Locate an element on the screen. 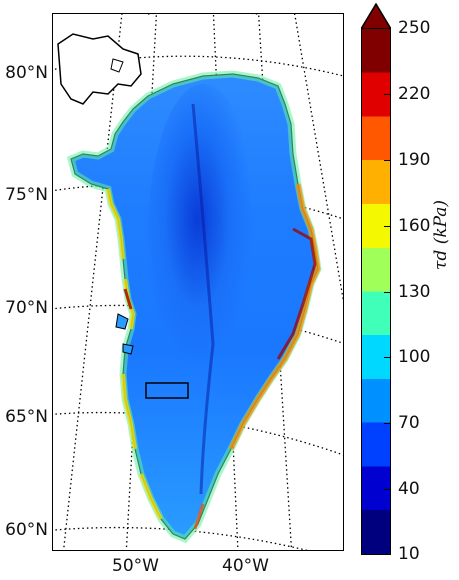 The width and height of the screenshot is (459, 580). colorbar-tick-70: 70 is located at coordinates (409, 423).